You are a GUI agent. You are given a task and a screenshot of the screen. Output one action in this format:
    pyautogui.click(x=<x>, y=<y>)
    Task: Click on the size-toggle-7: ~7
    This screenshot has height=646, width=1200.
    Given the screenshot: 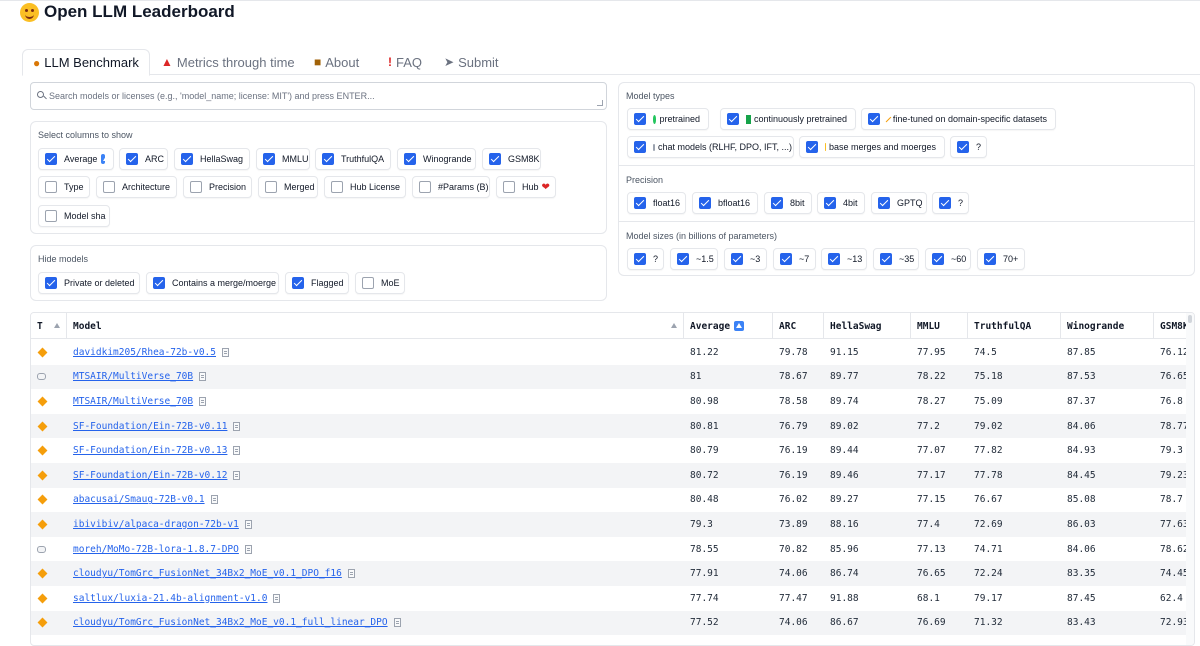 What is the action you would take?
    pyautogui.click(x=794, y=259)
    